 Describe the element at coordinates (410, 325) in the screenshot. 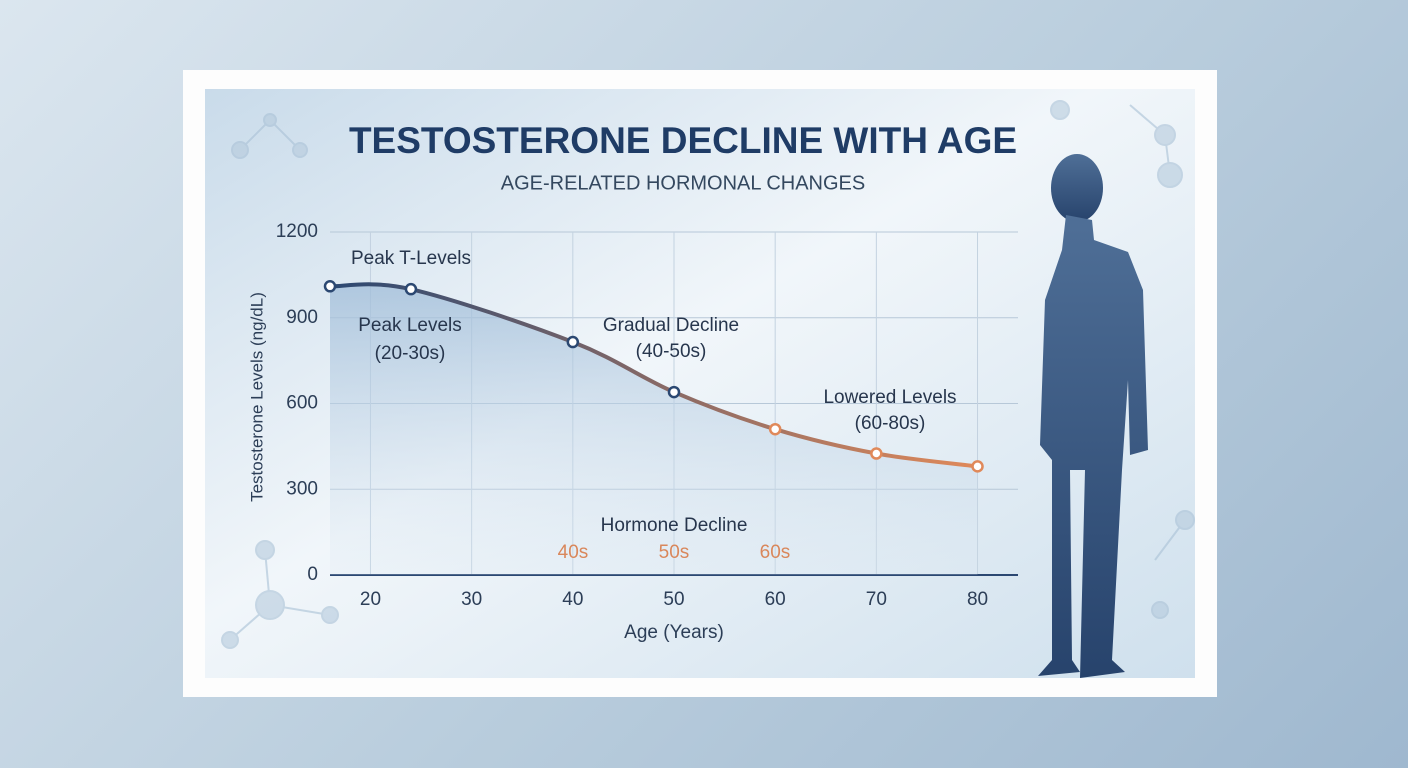

I see `annotation: Peak Levels` at that location.